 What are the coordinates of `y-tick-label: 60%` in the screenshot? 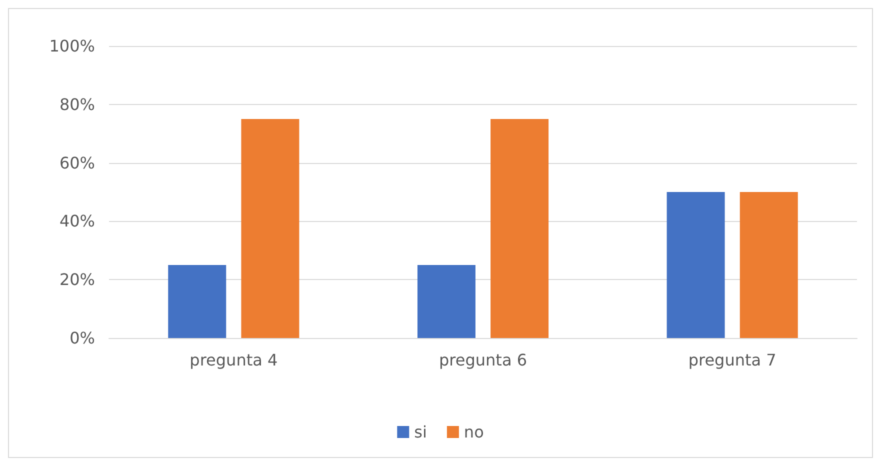 It's located at (77, 162).